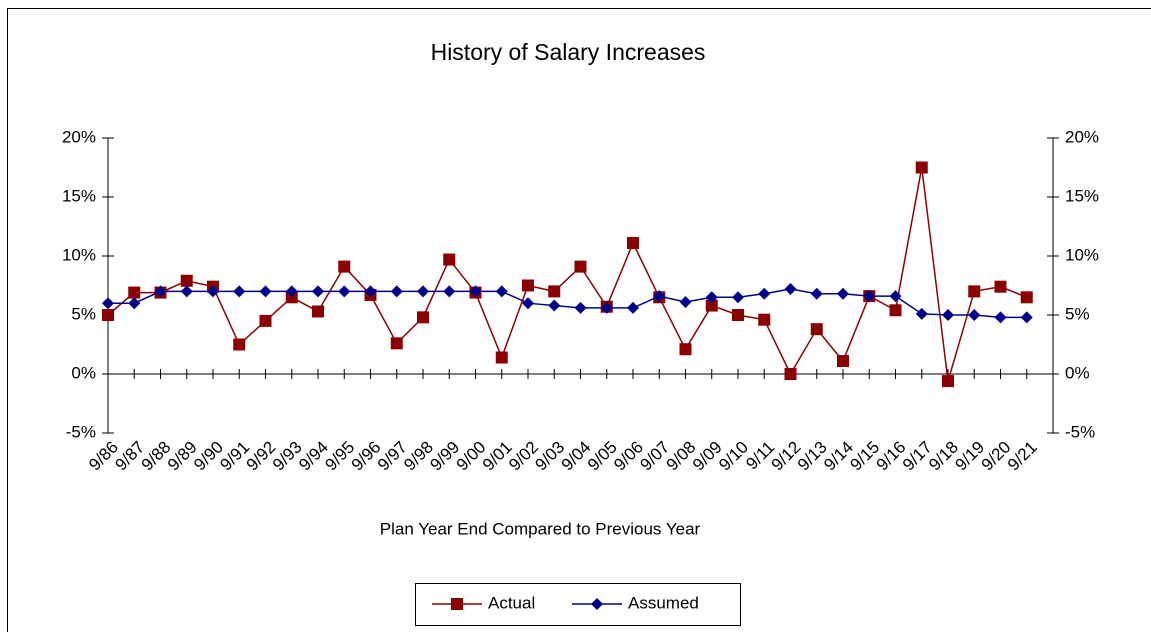 This screenshot has width=1151, height=632. Describe the element at coordinates (1077, 372) in the screenshot. I see `y2-tick-label: 0%` at that location.